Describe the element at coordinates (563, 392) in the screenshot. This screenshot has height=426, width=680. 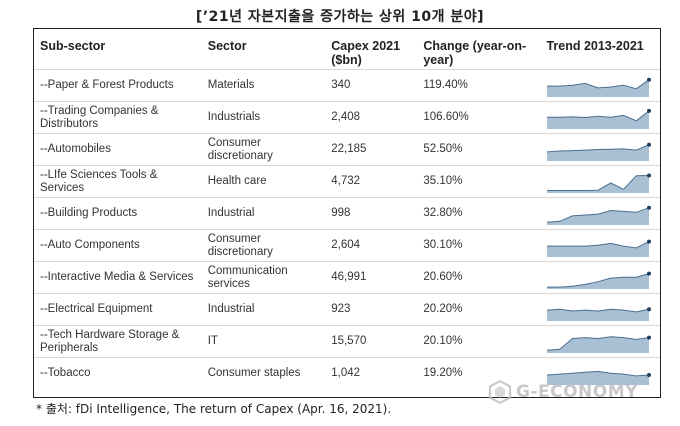
I see `watermark-logo: G-ECONOMY` at that location.